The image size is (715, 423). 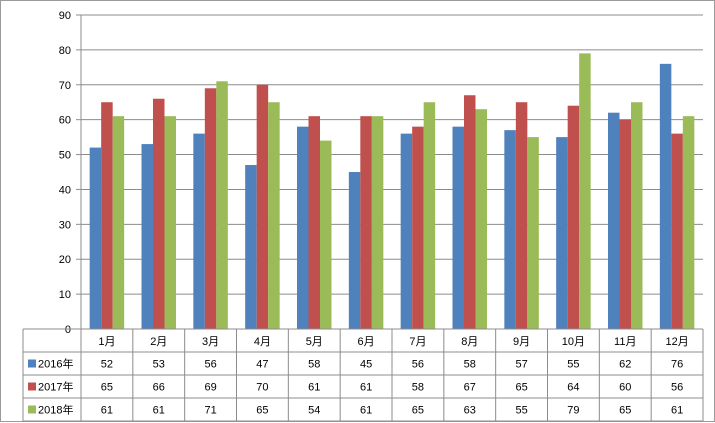 What do you see at coordinates (470, 411) in the screenshot?
I see `data-table-value: 63` at bounding box center [470, 411].